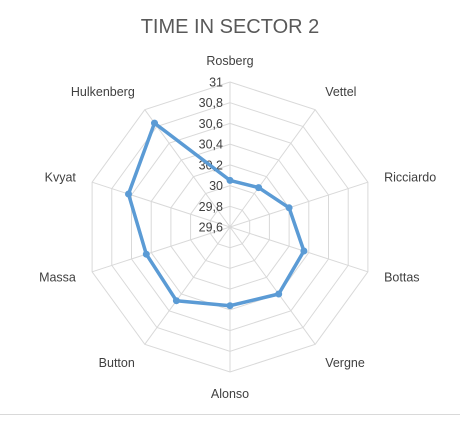  I want to click on category-label: Hulkenberg, so click(103, 92).